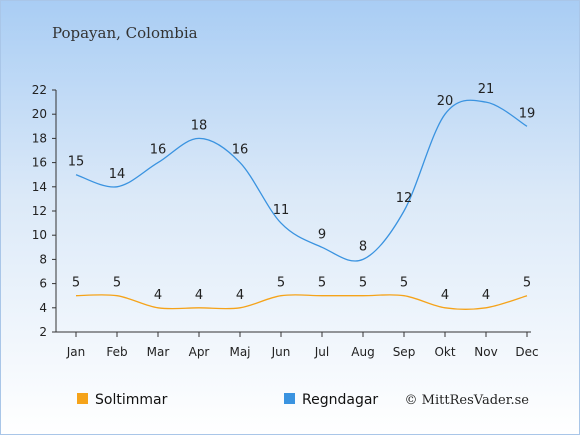  What do you see at coordinates (43, 332) in the screenshot?
I see `y-tick-label: 2` at bounding box center [43, 332].